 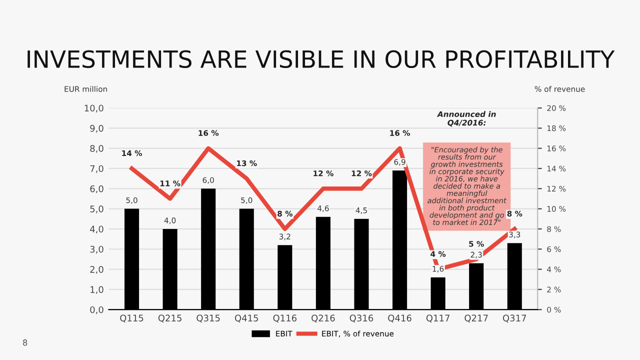 What do you see at coordinates (132, 318) in the screenshot?
I see `x-tick-label: Q115` at bounding box center [132, 318].